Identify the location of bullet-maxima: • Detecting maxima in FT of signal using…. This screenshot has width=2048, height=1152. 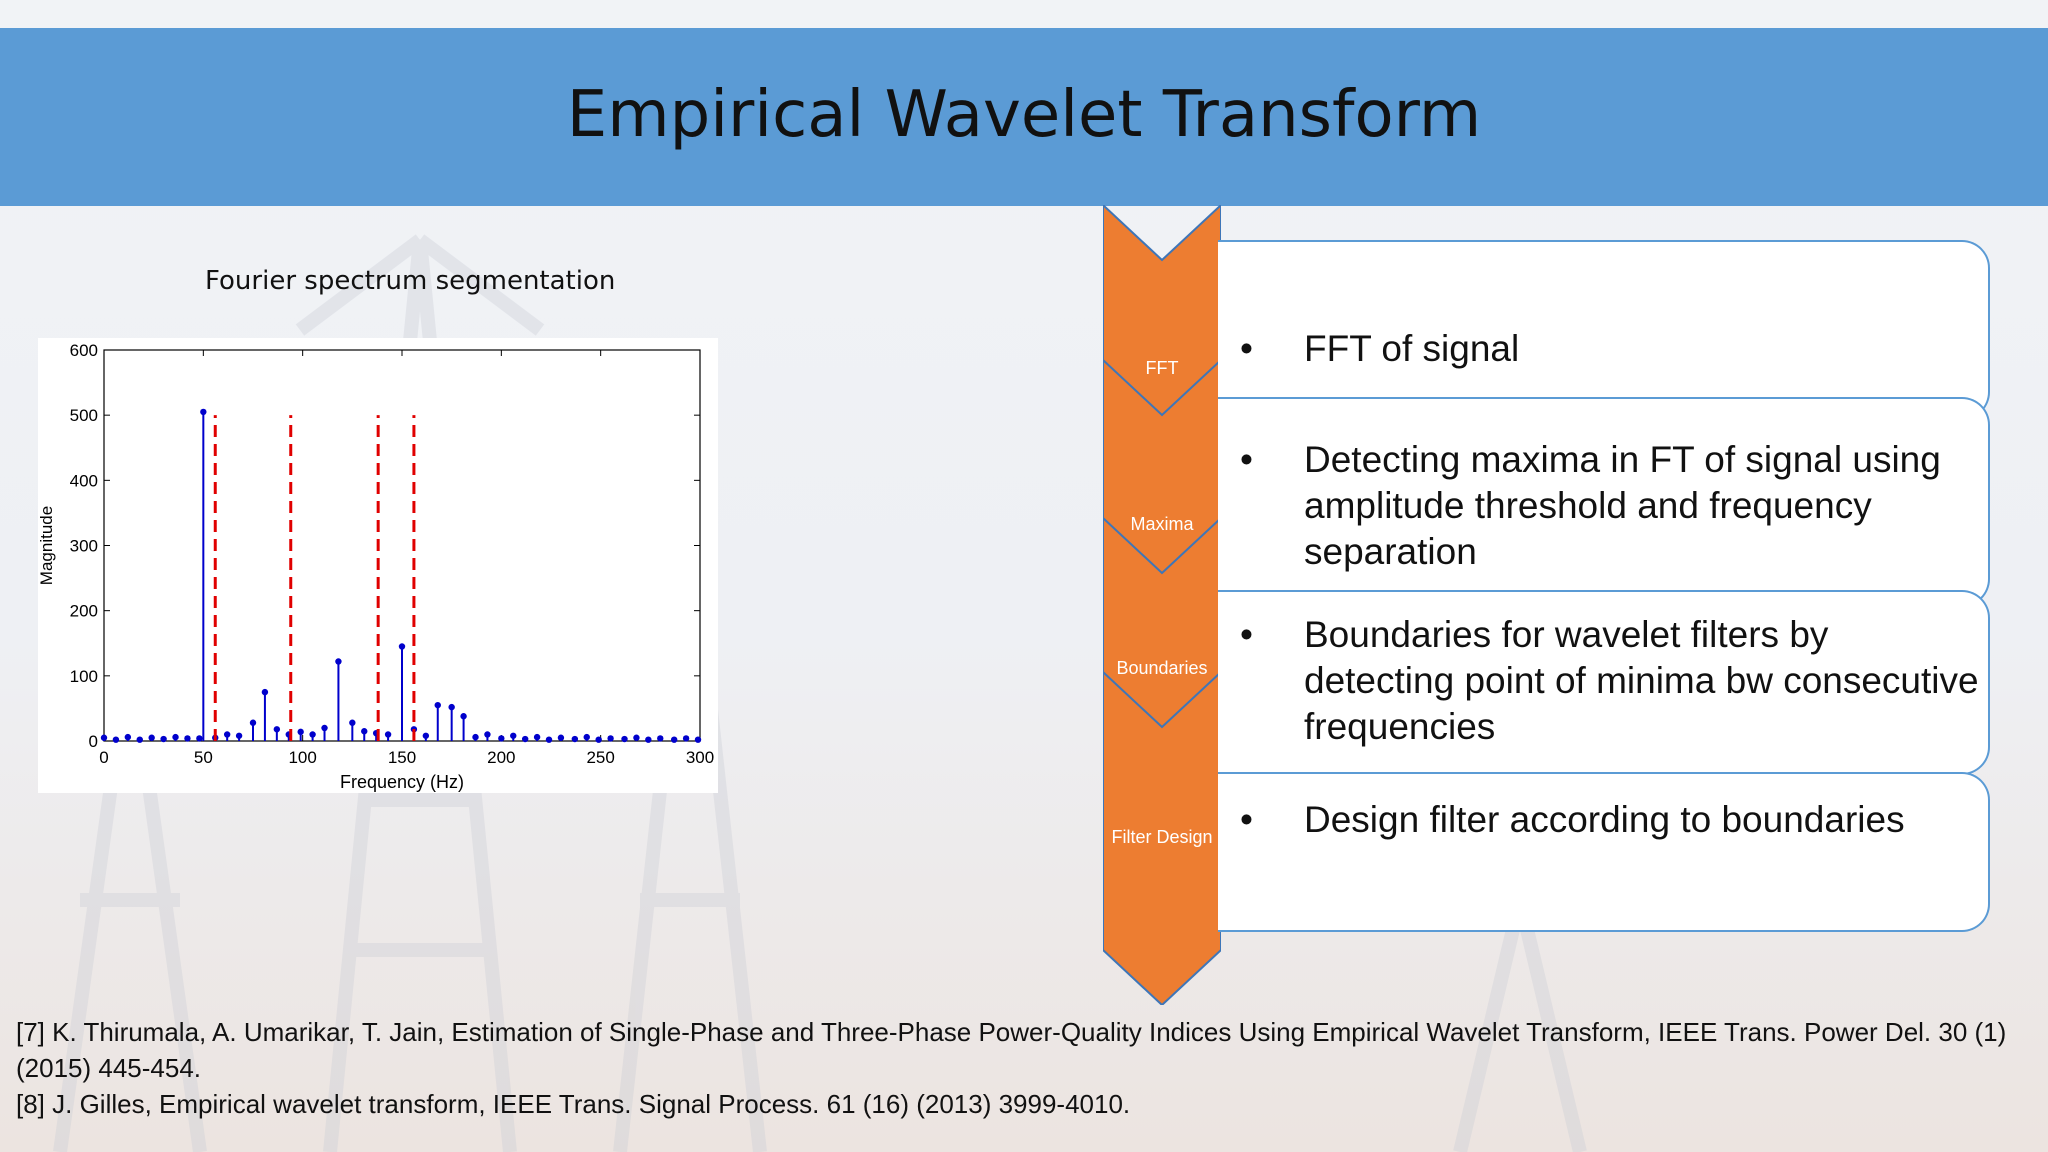
(1610, 506).